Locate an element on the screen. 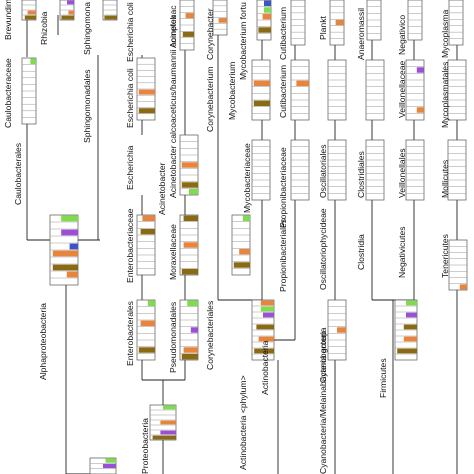 Image resolution: width=474 pixels, height=474 pixels. label-escherichia-coli-top: Escherichia coli is located at coordinates (130, 32).